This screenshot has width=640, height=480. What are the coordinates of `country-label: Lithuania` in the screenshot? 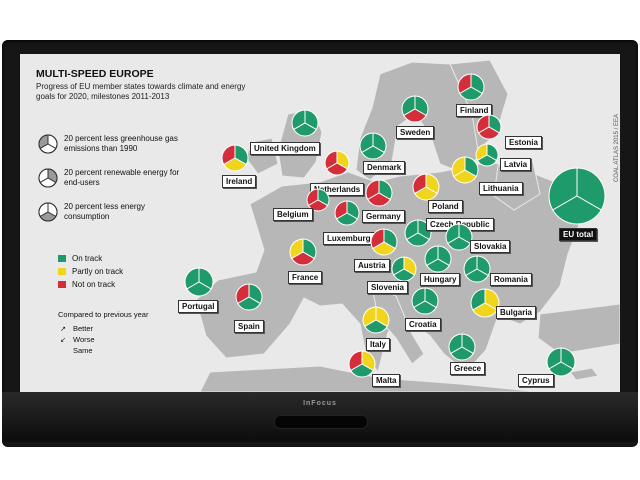 It's located at (501, 188).